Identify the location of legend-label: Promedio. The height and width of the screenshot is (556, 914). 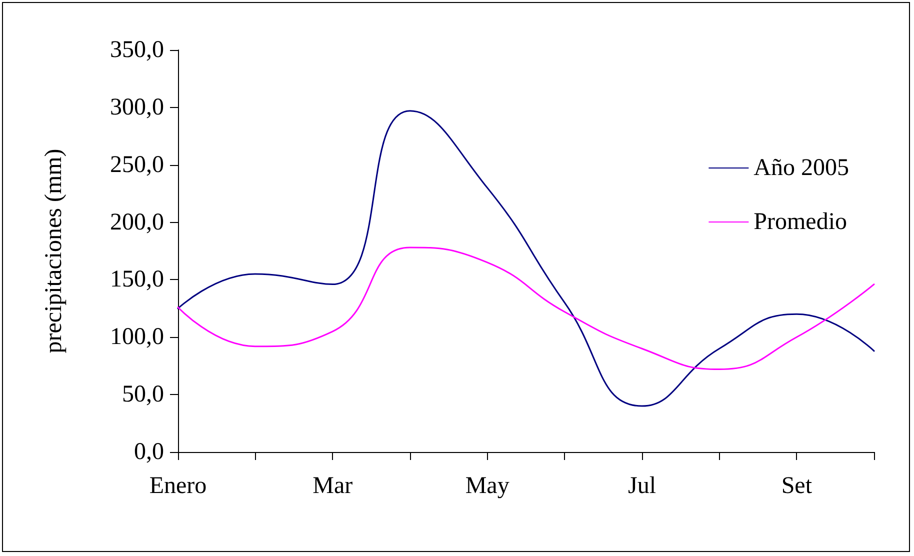
(800, 222).